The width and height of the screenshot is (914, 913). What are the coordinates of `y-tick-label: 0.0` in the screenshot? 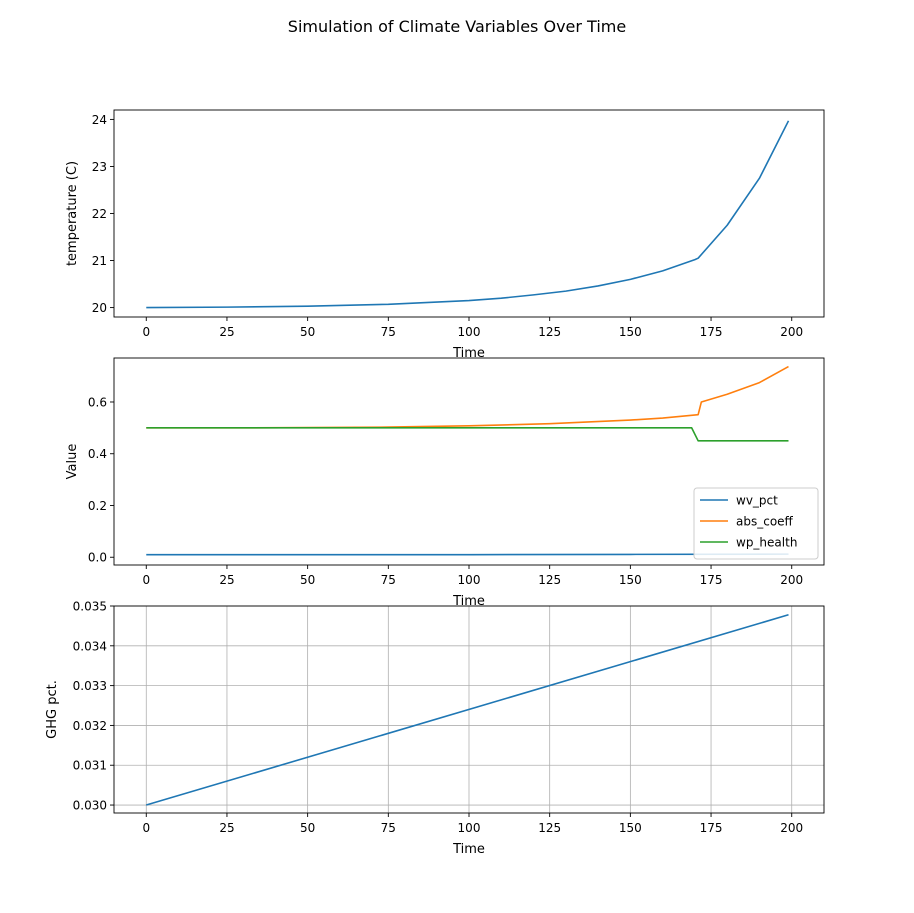 It's located at (97, 558).